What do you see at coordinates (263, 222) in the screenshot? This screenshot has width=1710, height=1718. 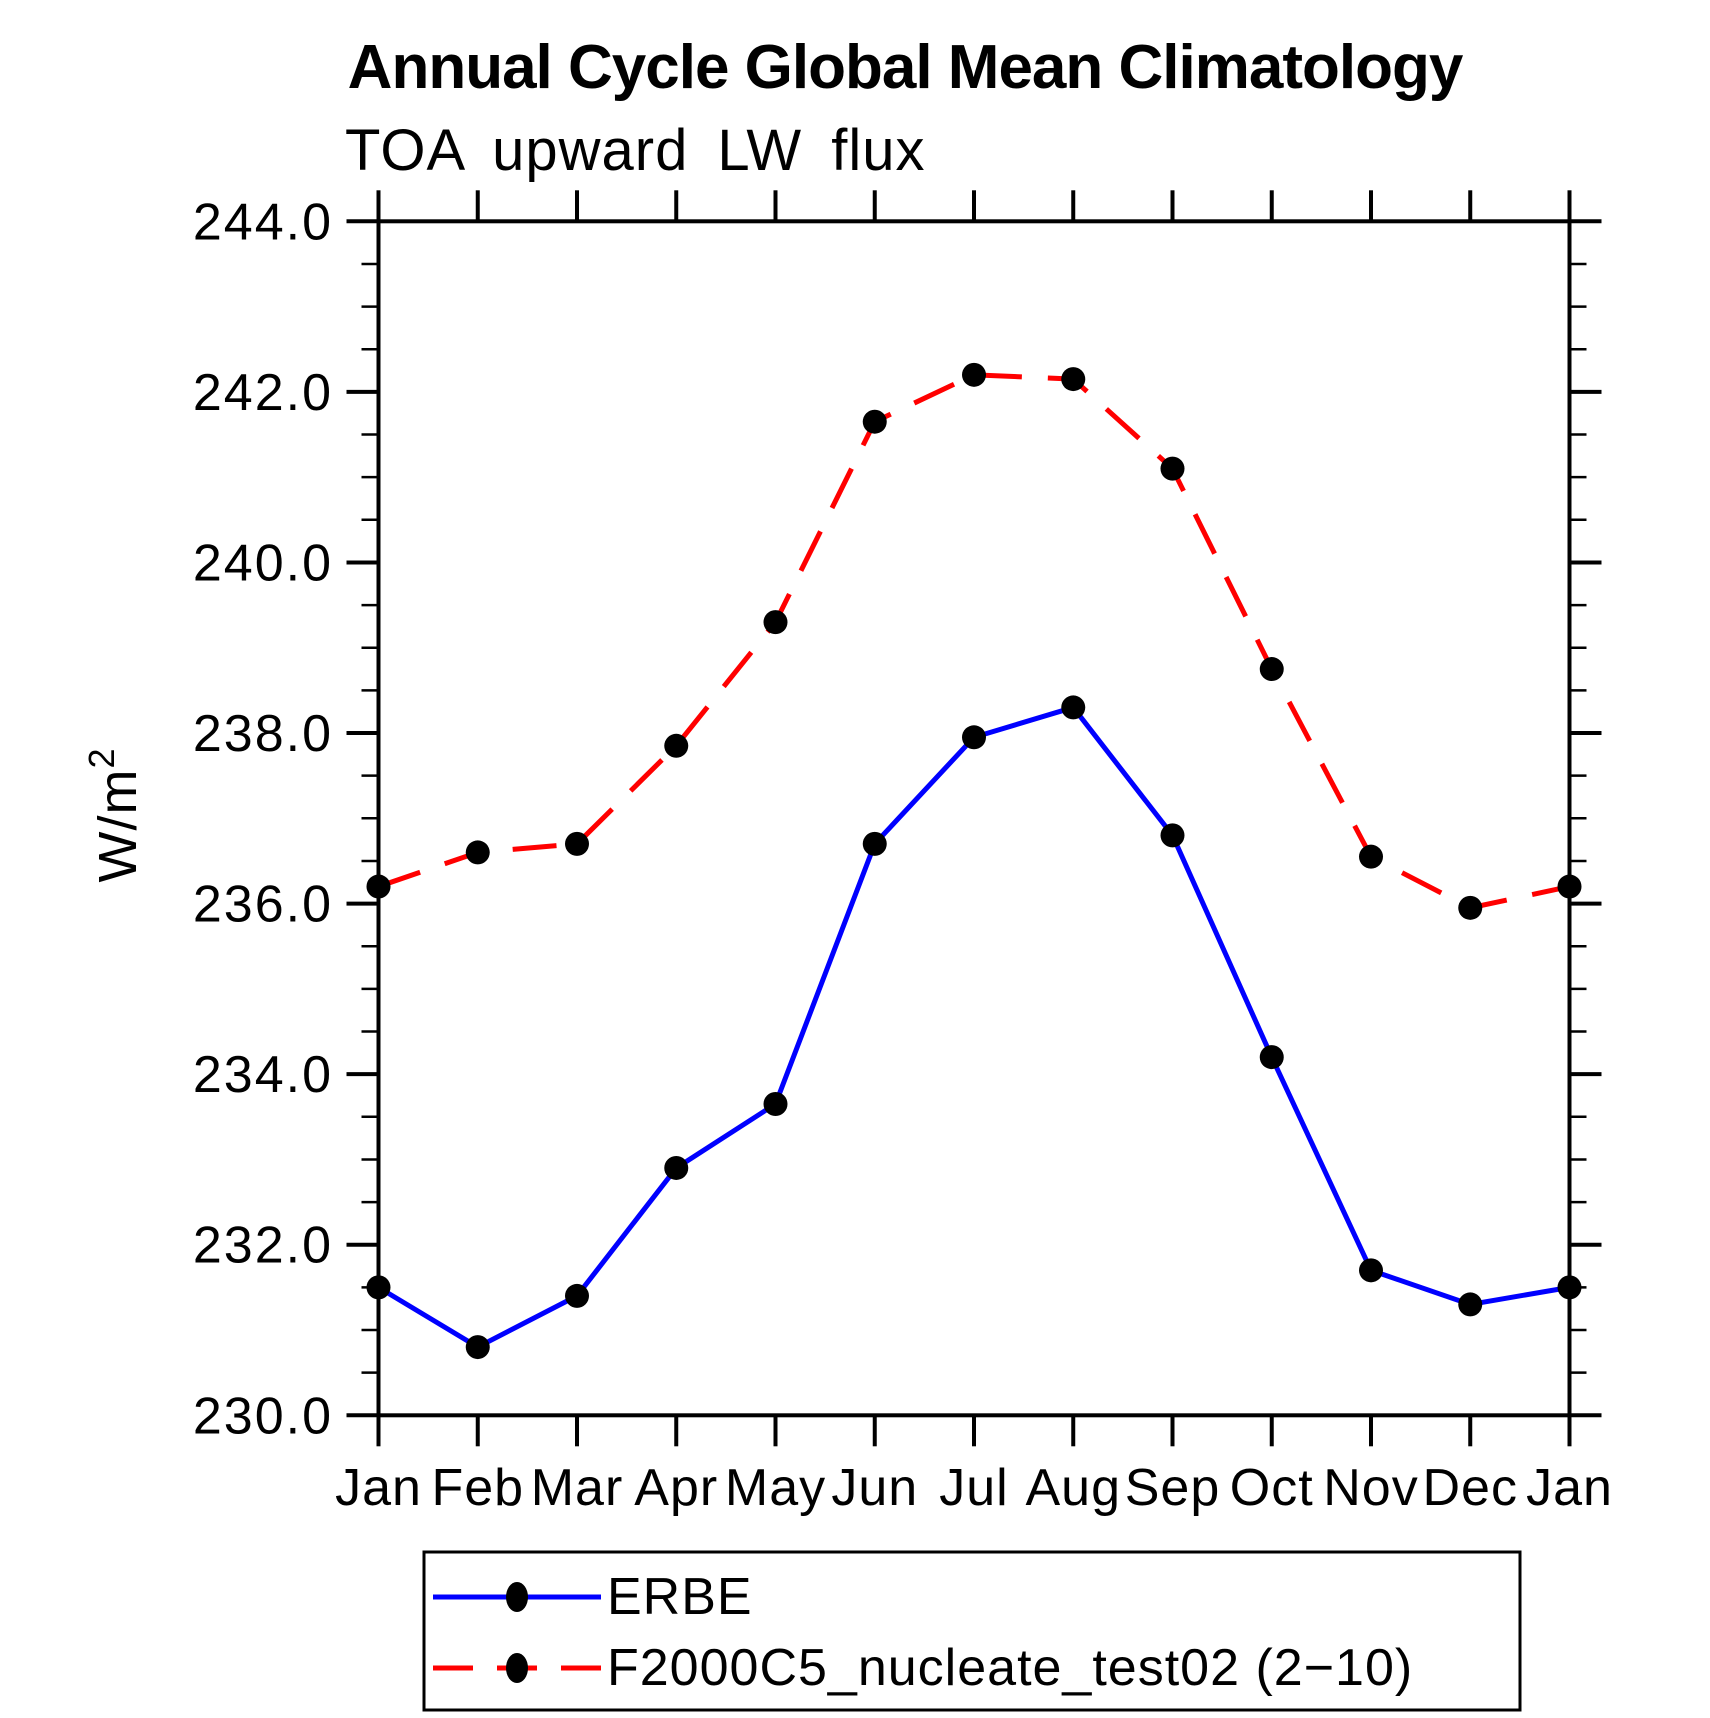 I see `y-tick-label: 244.0` at bounding box center [263, 222].